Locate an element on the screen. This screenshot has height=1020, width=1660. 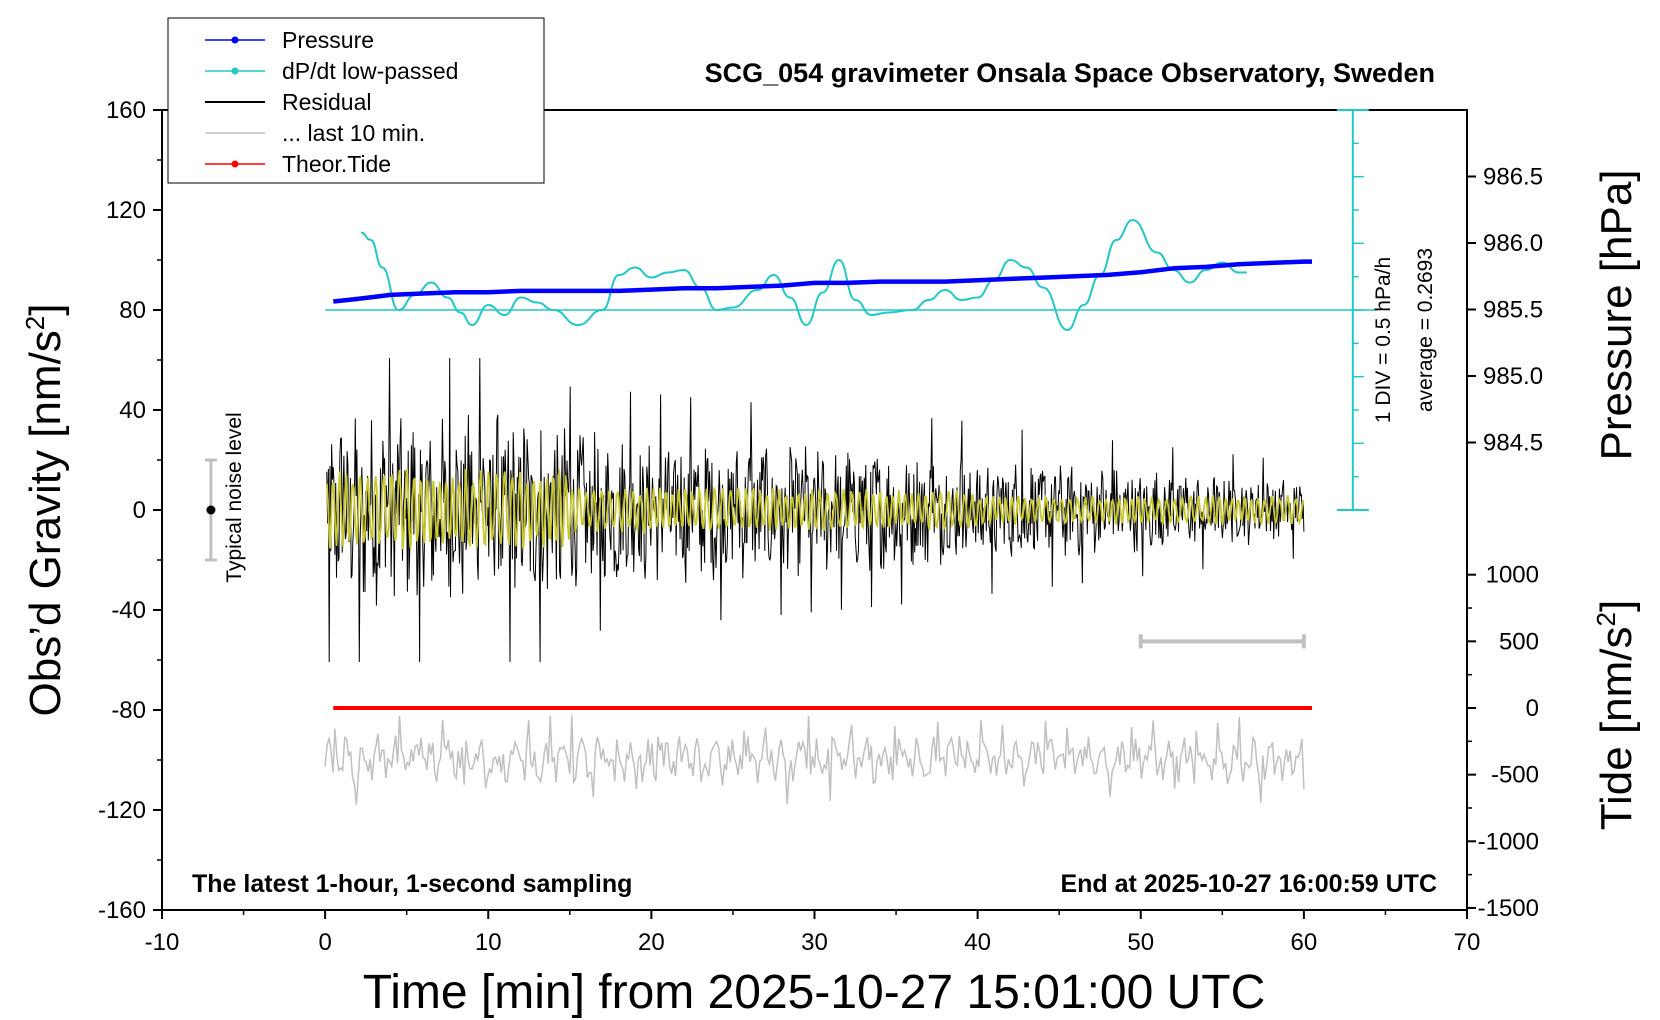
y-tick-label: 40 is located at coordinates (132, 410).